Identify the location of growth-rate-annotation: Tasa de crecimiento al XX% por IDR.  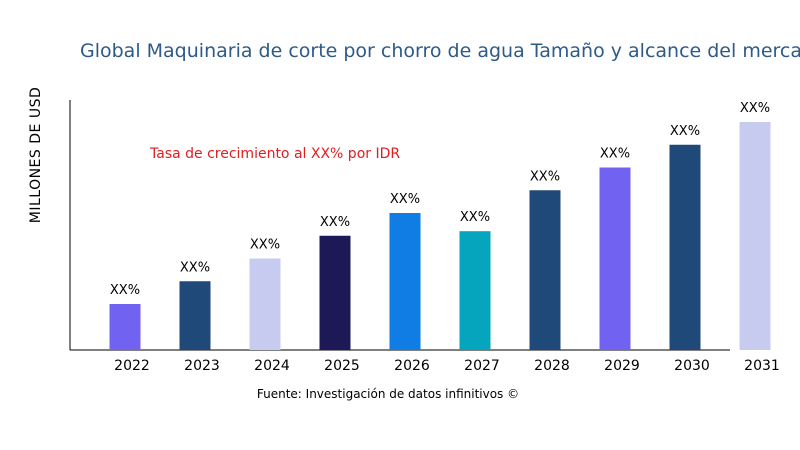
(275, 154).